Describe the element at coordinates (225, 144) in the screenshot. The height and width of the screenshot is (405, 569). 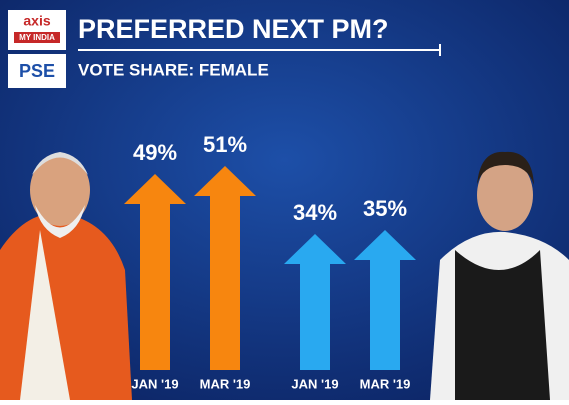
I see `value-label: 51%` at that location.